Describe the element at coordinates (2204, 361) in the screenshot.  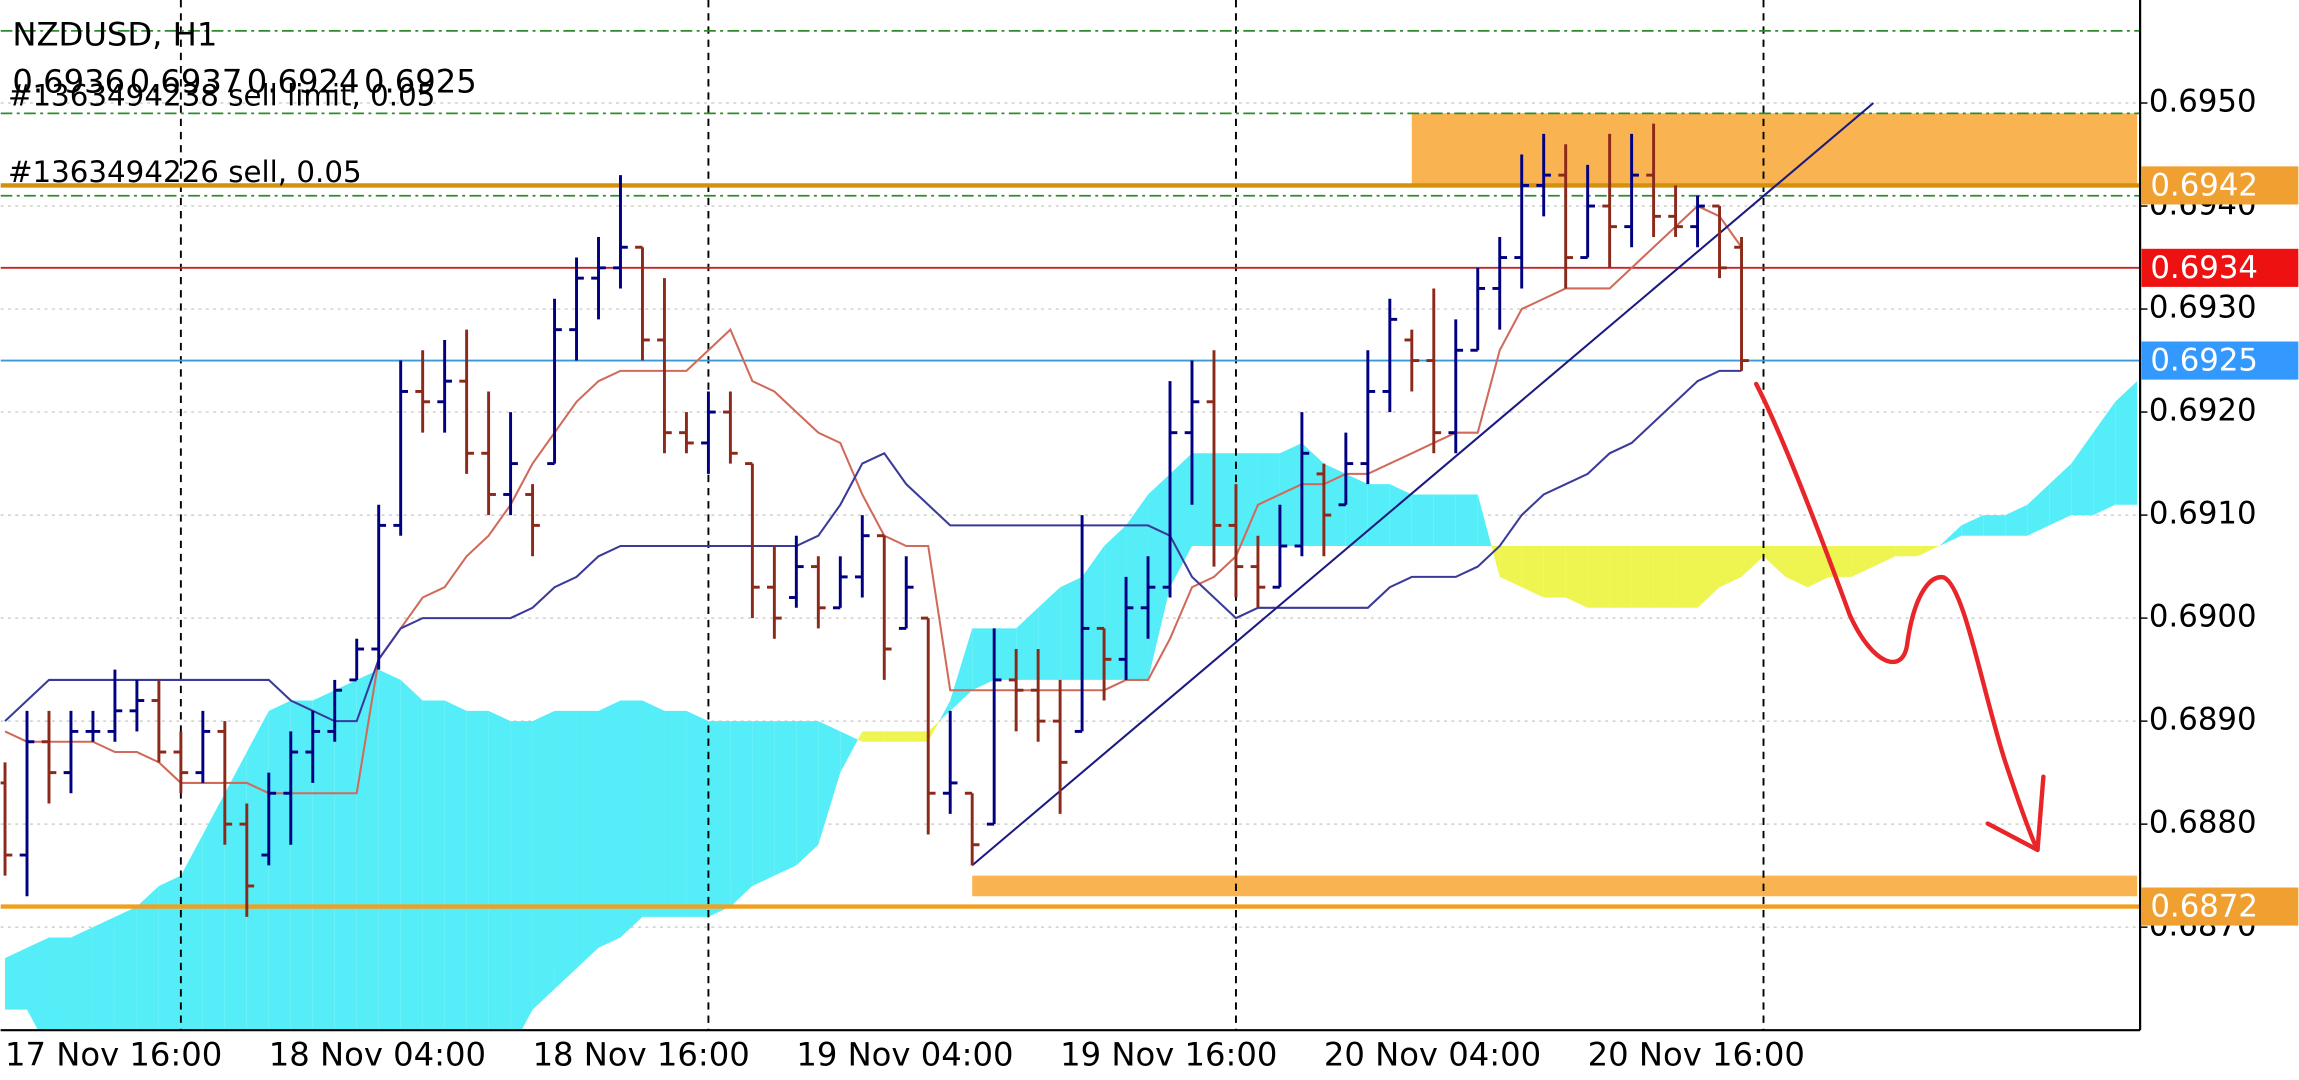
I see `price-badge-label: 0.6925` at that location.